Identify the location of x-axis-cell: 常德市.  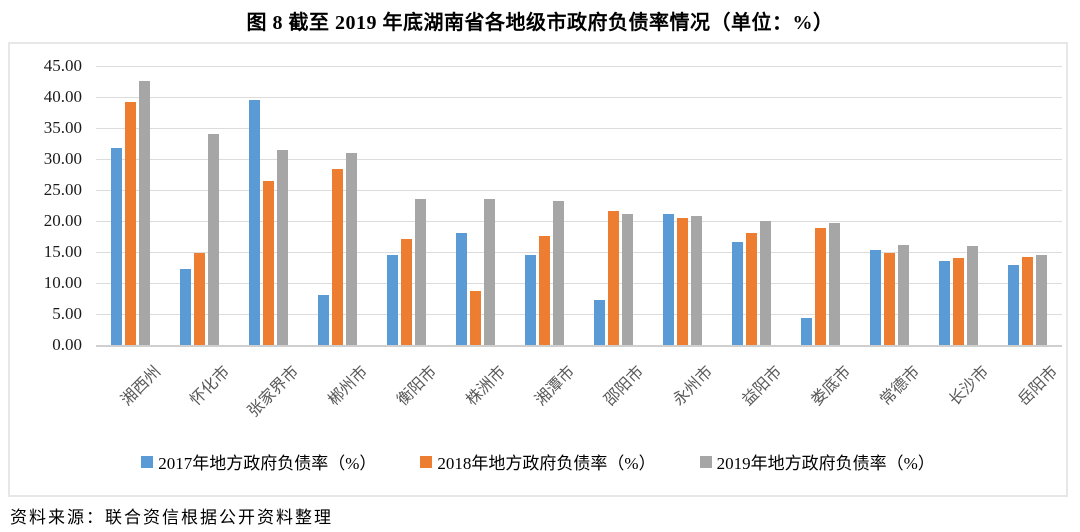
(889, 399).